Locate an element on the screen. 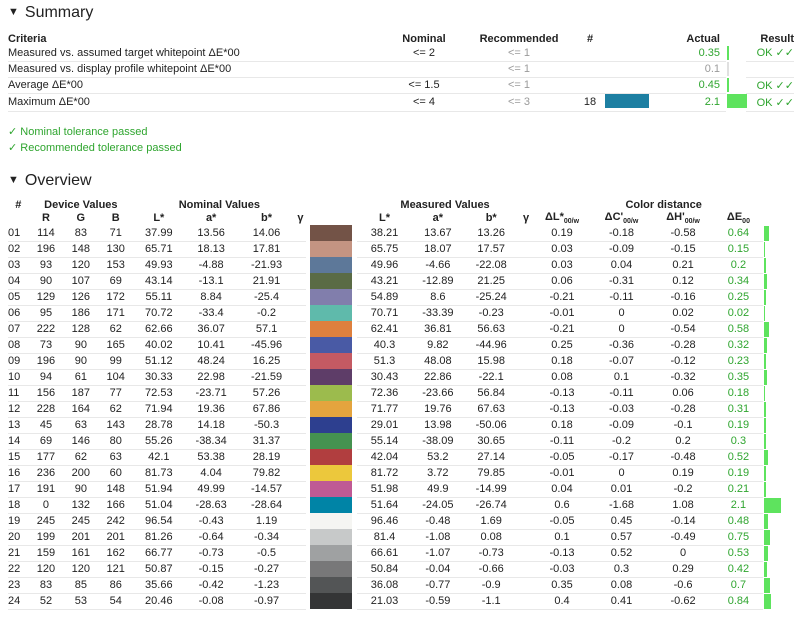  cell-dh: -0.28 is located at coordinates (683, 345).